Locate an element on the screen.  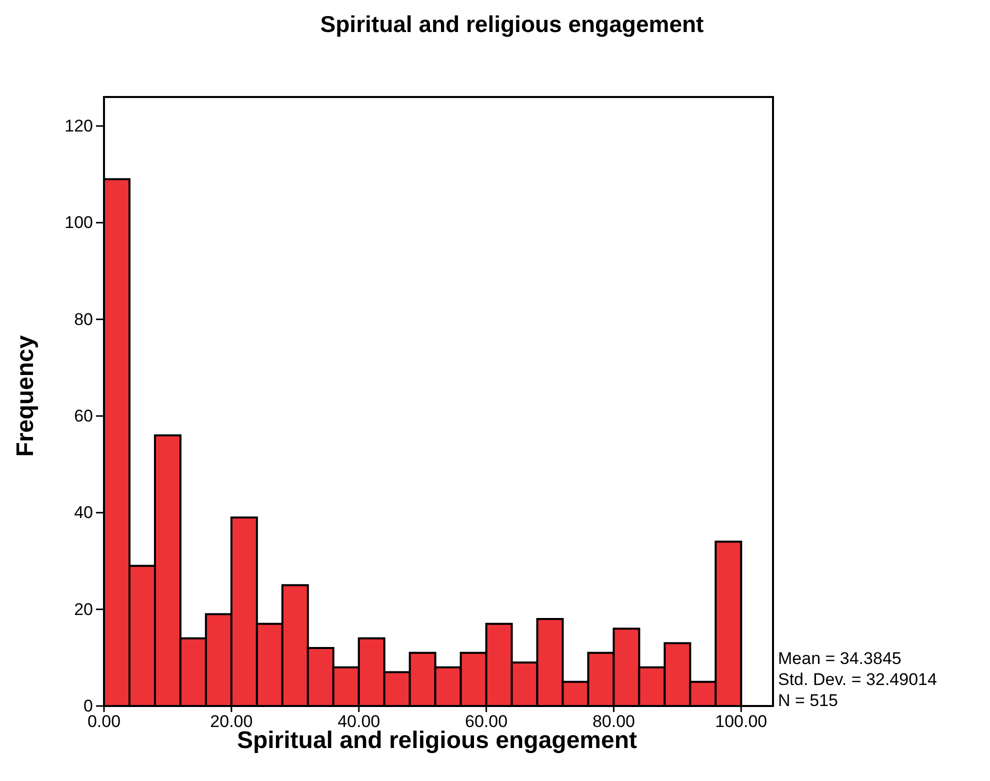
y-tick-label: 60 is located at coordinates (83, 416).